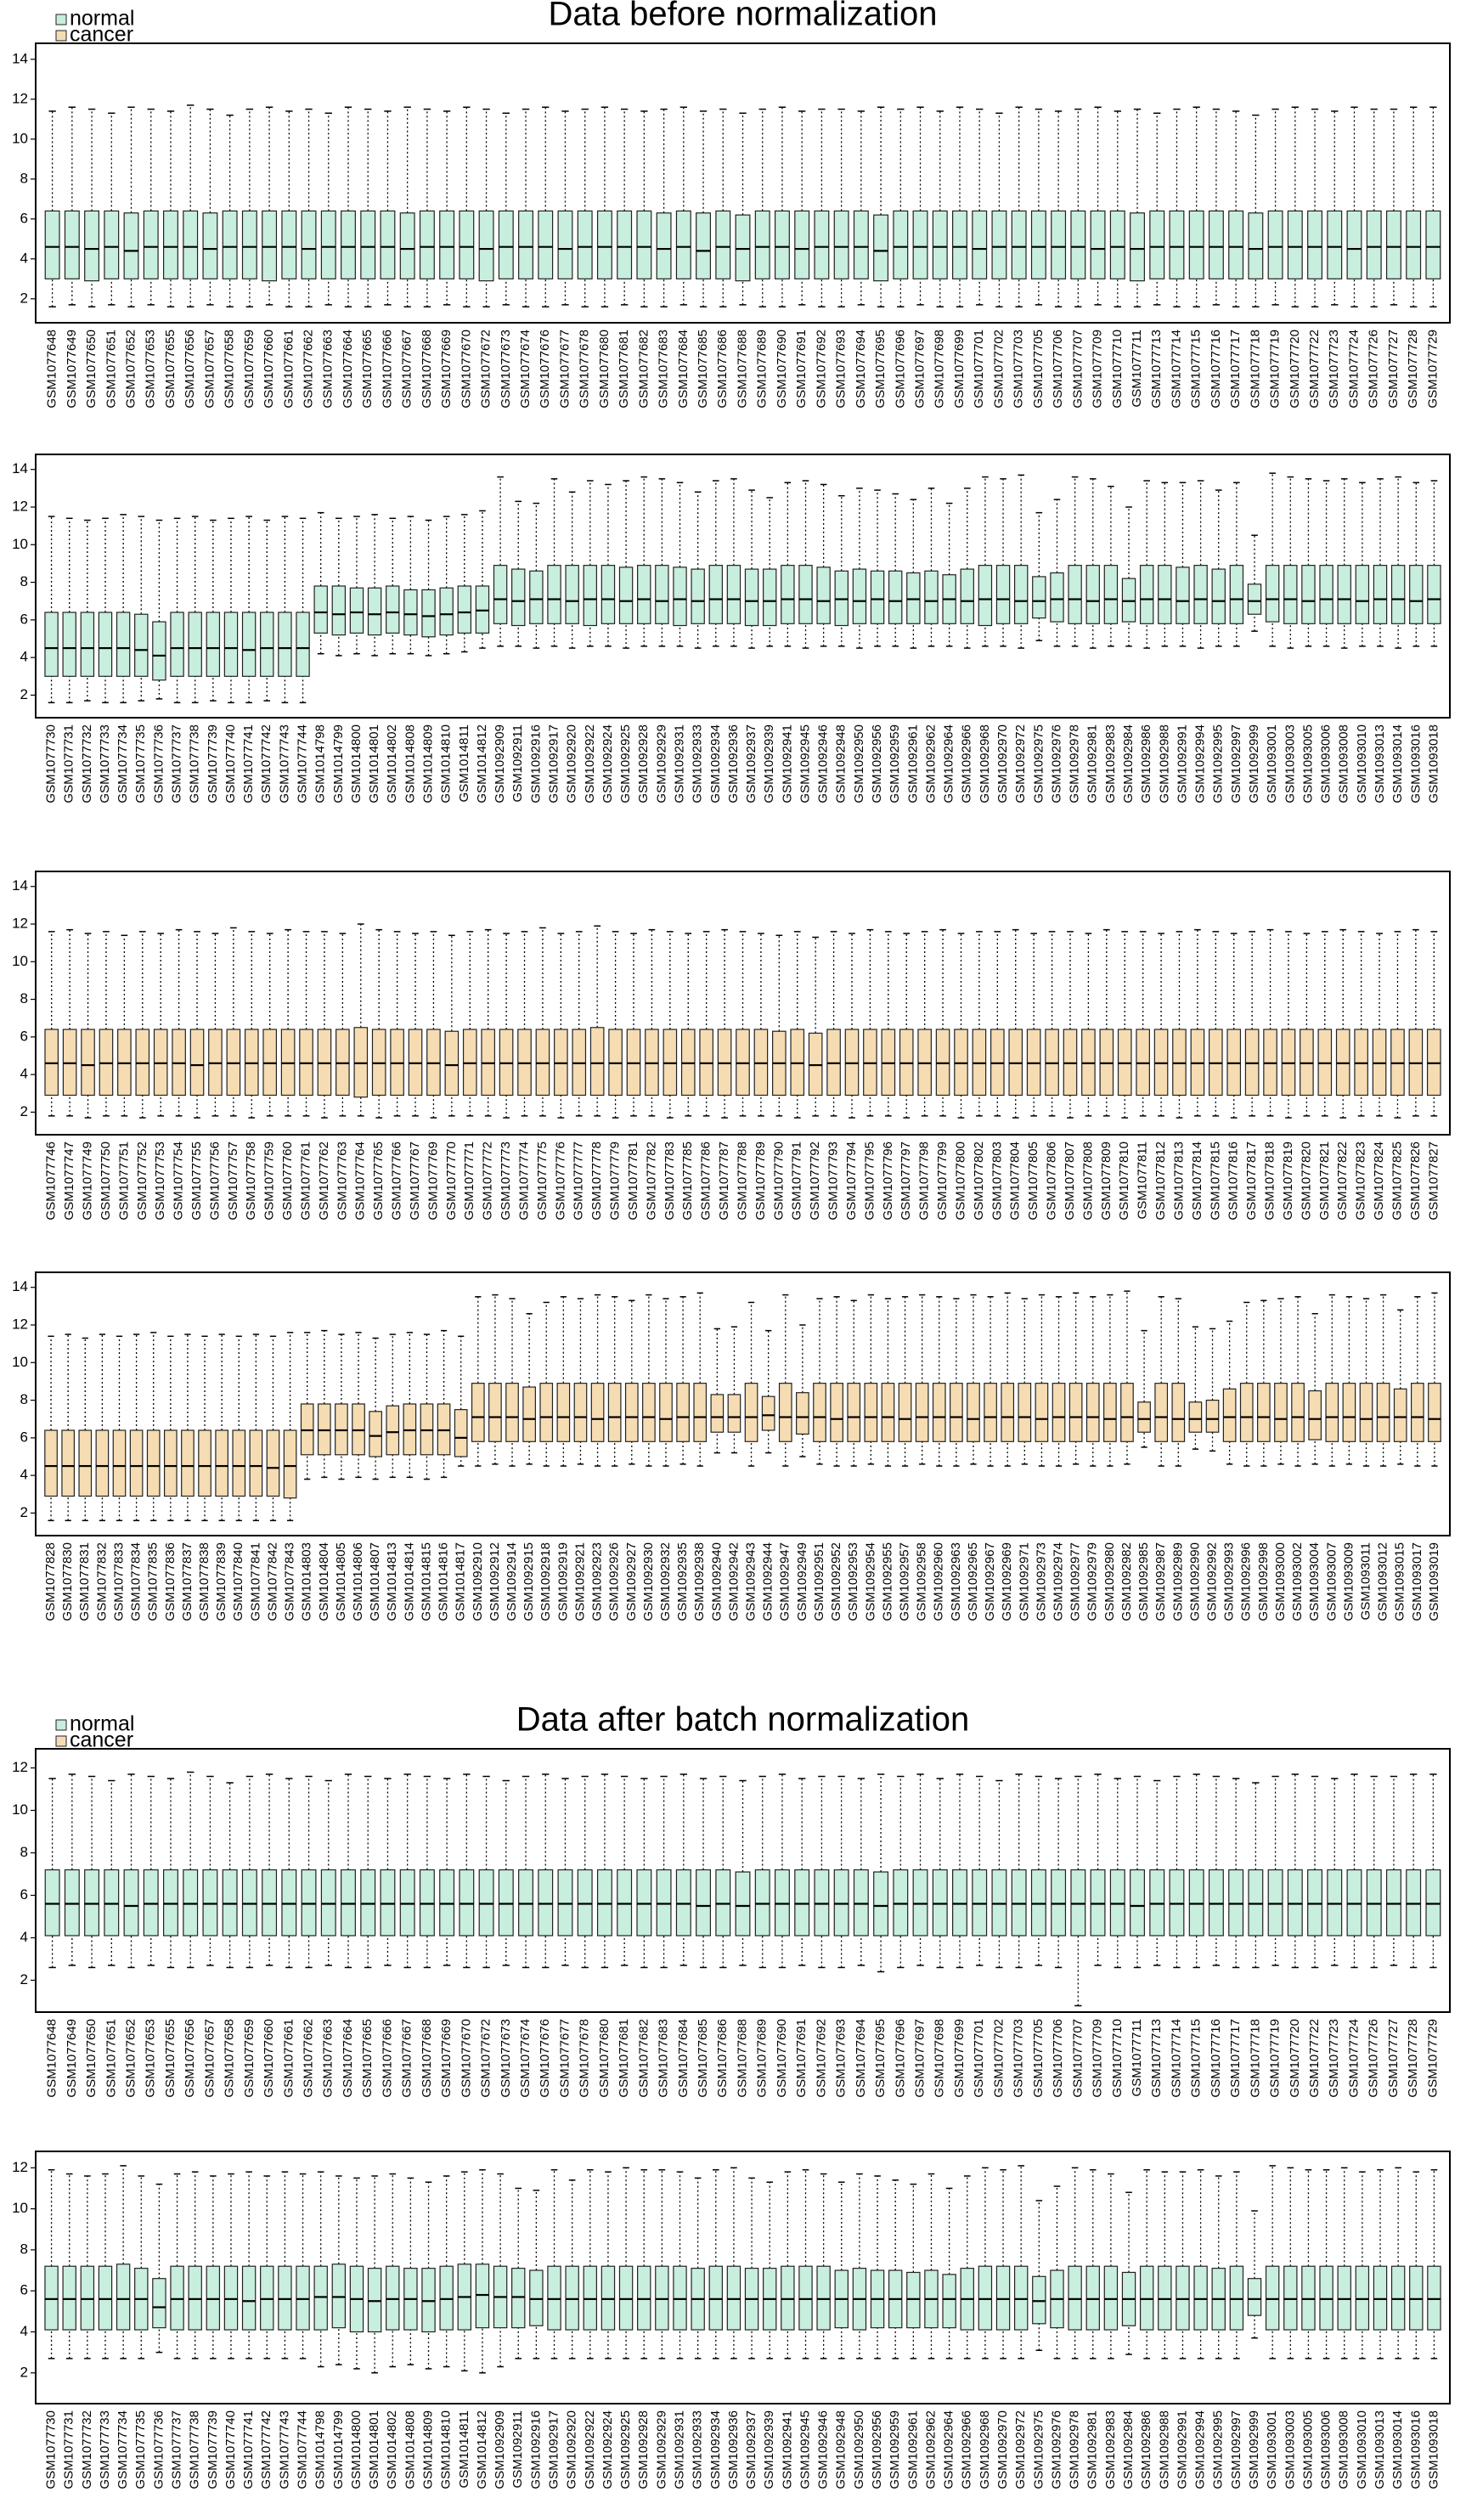 The width and height of the screenshot is (1466, 2520). What do you see at coordinates (787, 2449) in the screenshot?
I see `x-tick-label: GSM1092941` at bounding box center [787, 2449].